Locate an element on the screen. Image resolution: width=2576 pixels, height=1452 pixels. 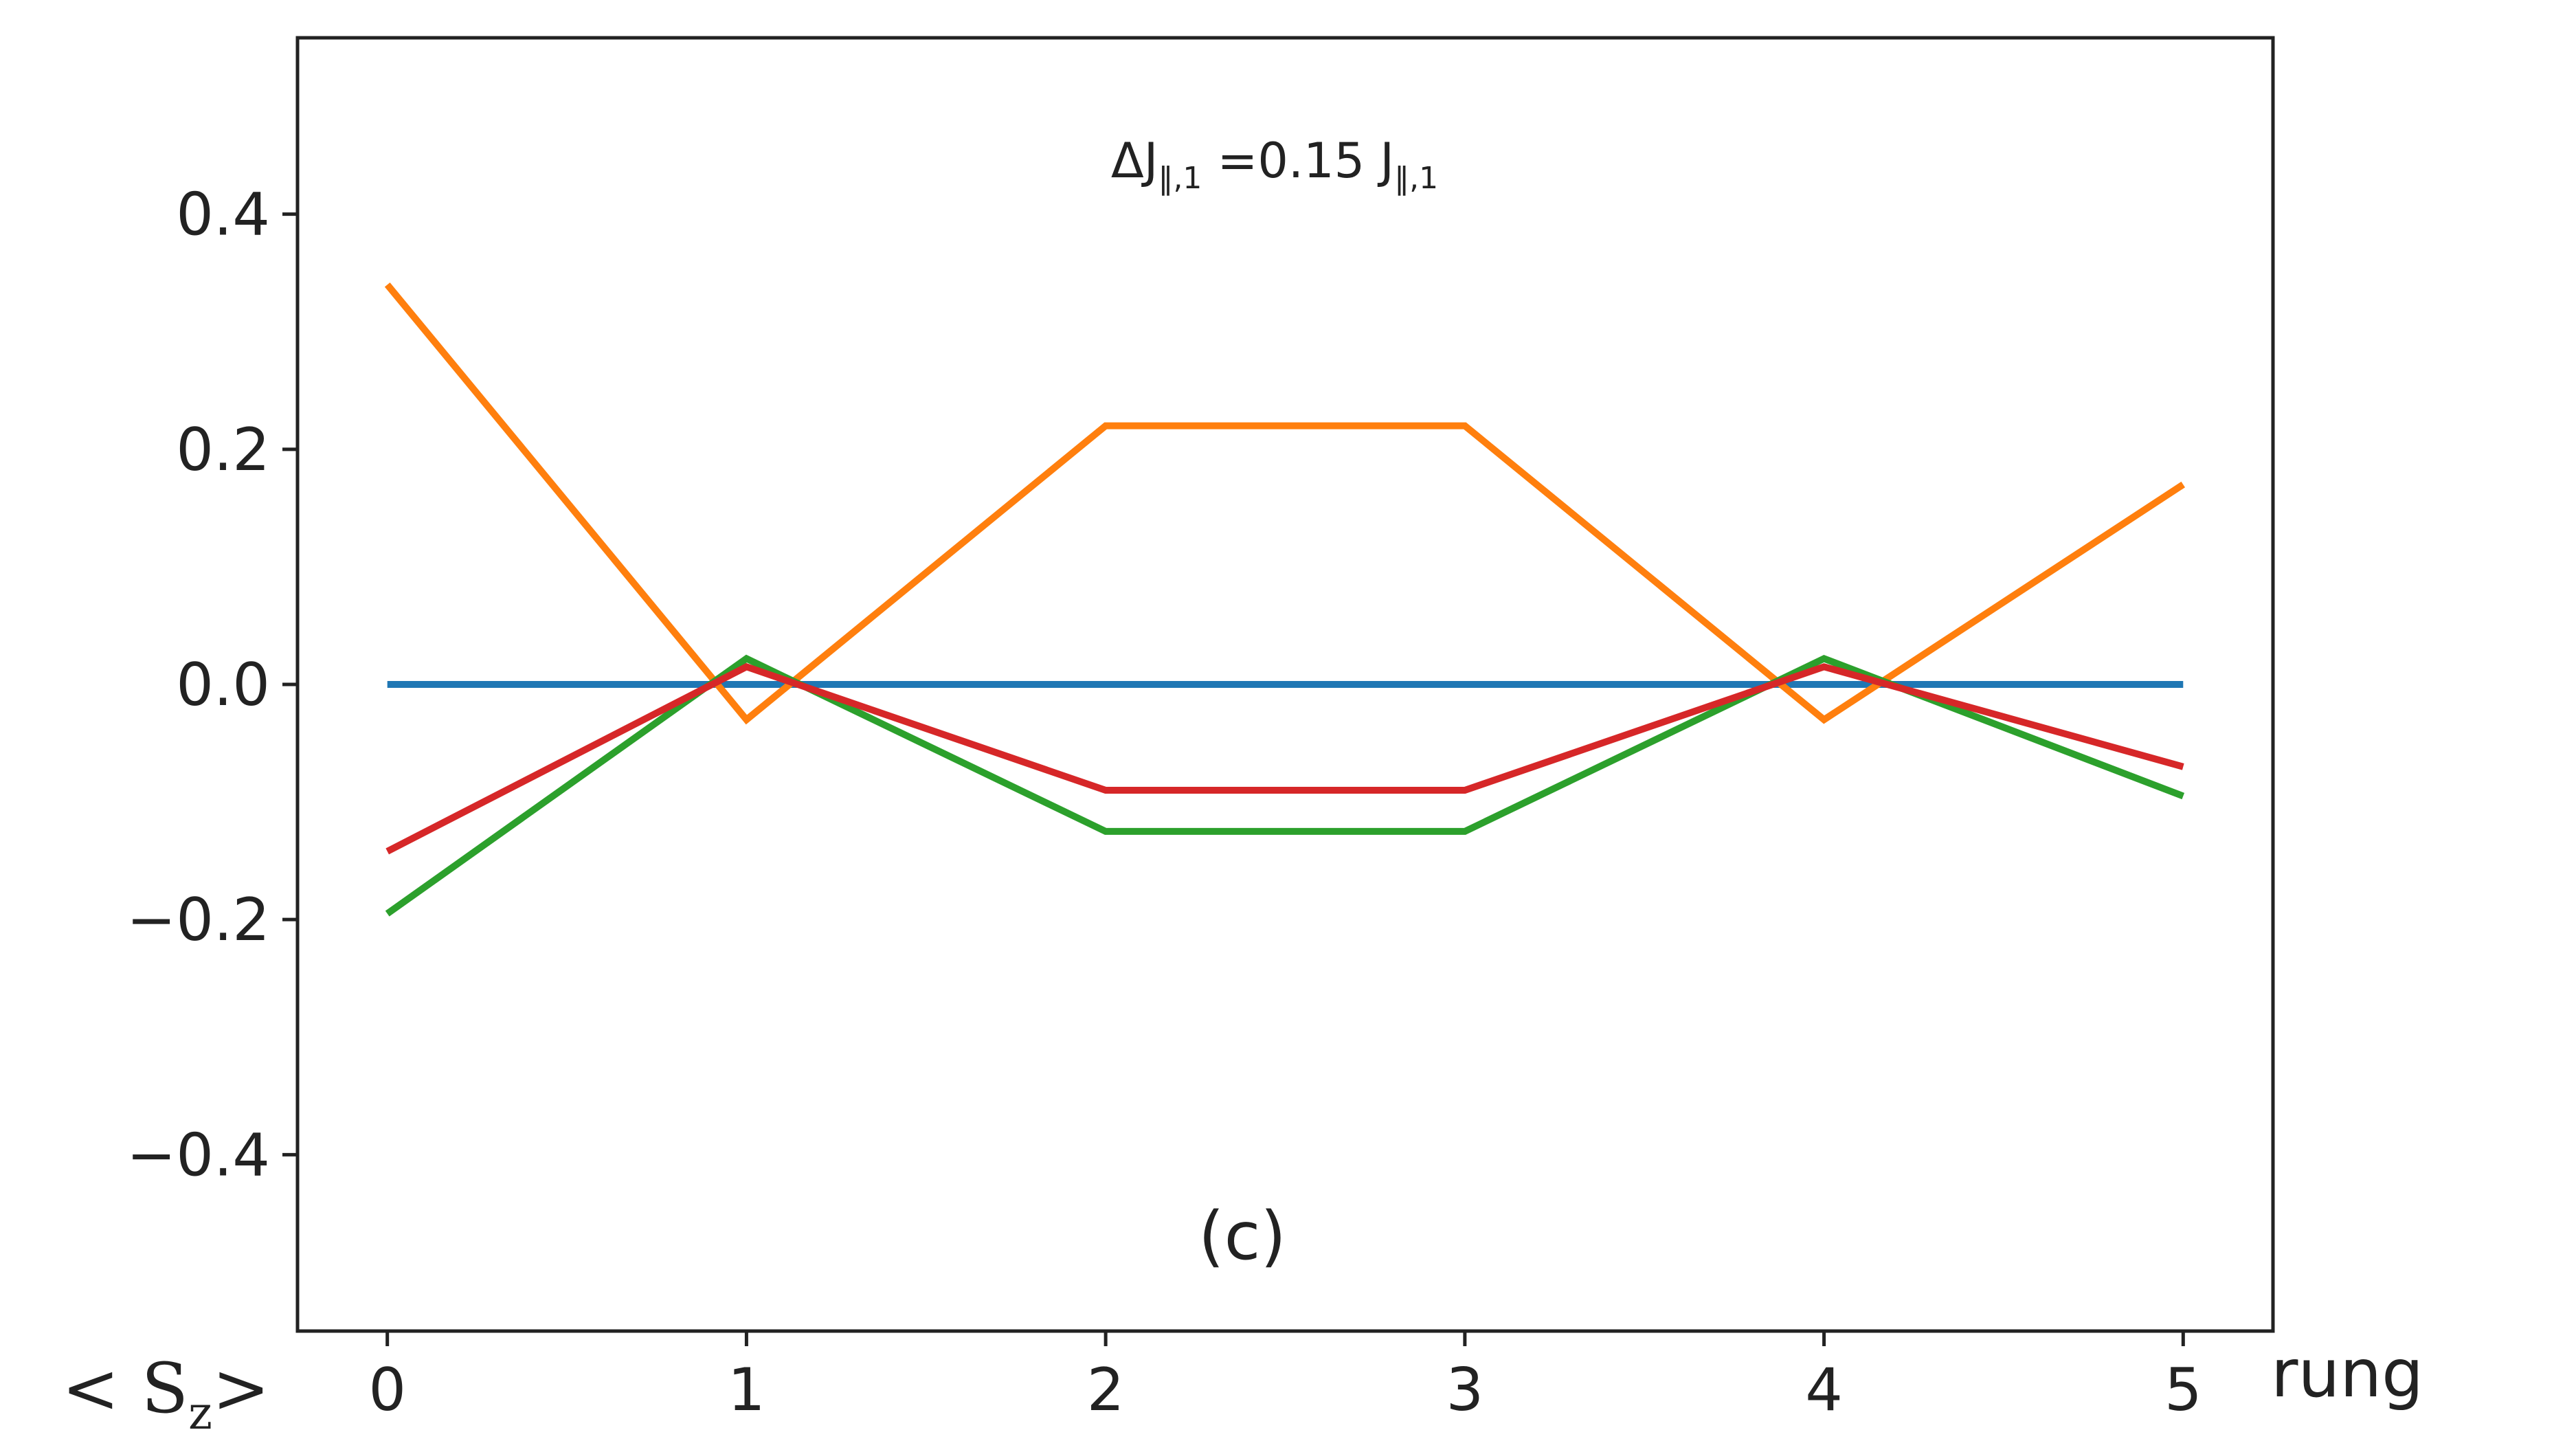
y-axis-label-subscript: z is located at coordinates (200, 1414).